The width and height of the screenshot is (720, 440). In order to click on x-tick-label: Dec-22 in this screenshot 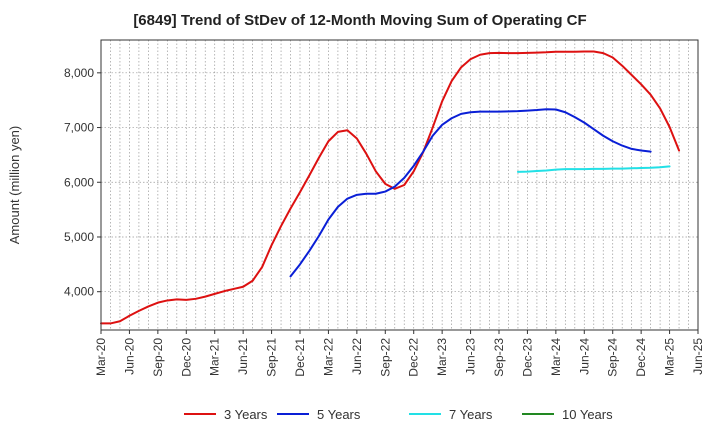, I will do `click(414, 357)`.